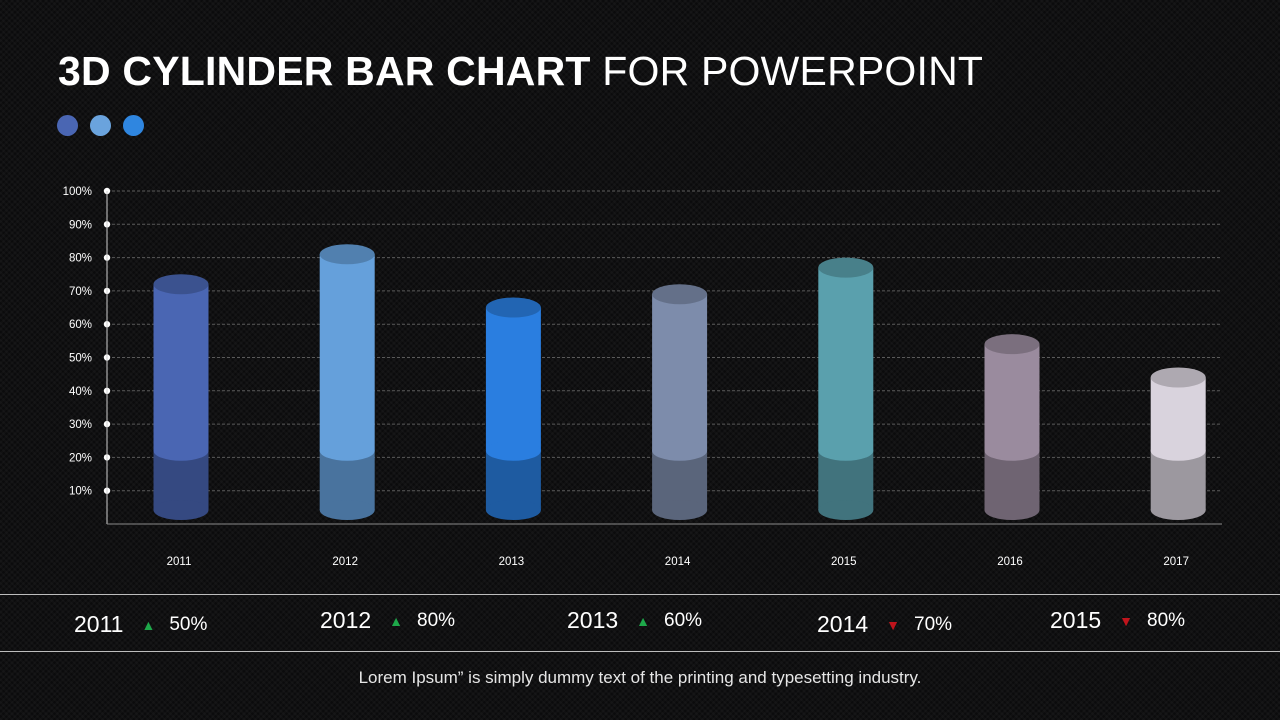 The height and width of the screenshot is (720, 1280). I want to click on stat-item: 2011 ▲ 50%, so click(140, 624).